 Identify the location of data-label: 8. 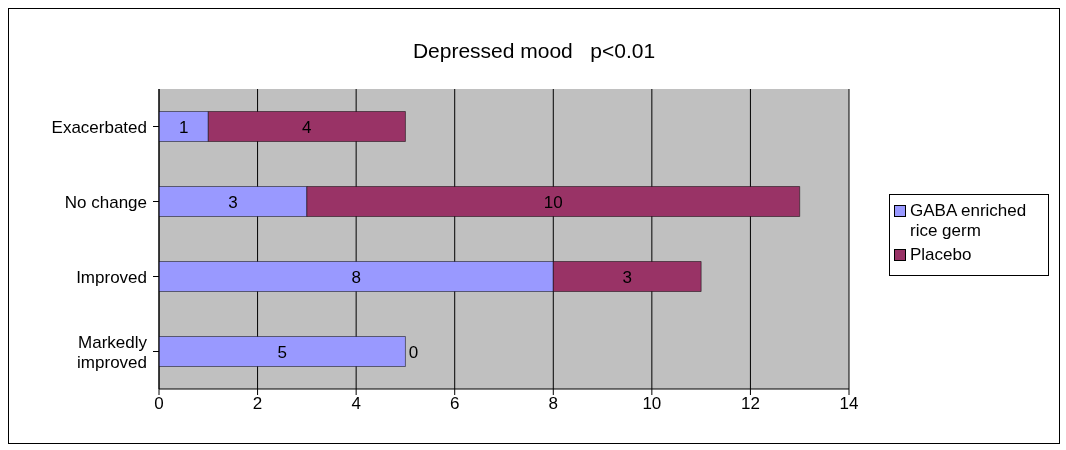
(356, 277).